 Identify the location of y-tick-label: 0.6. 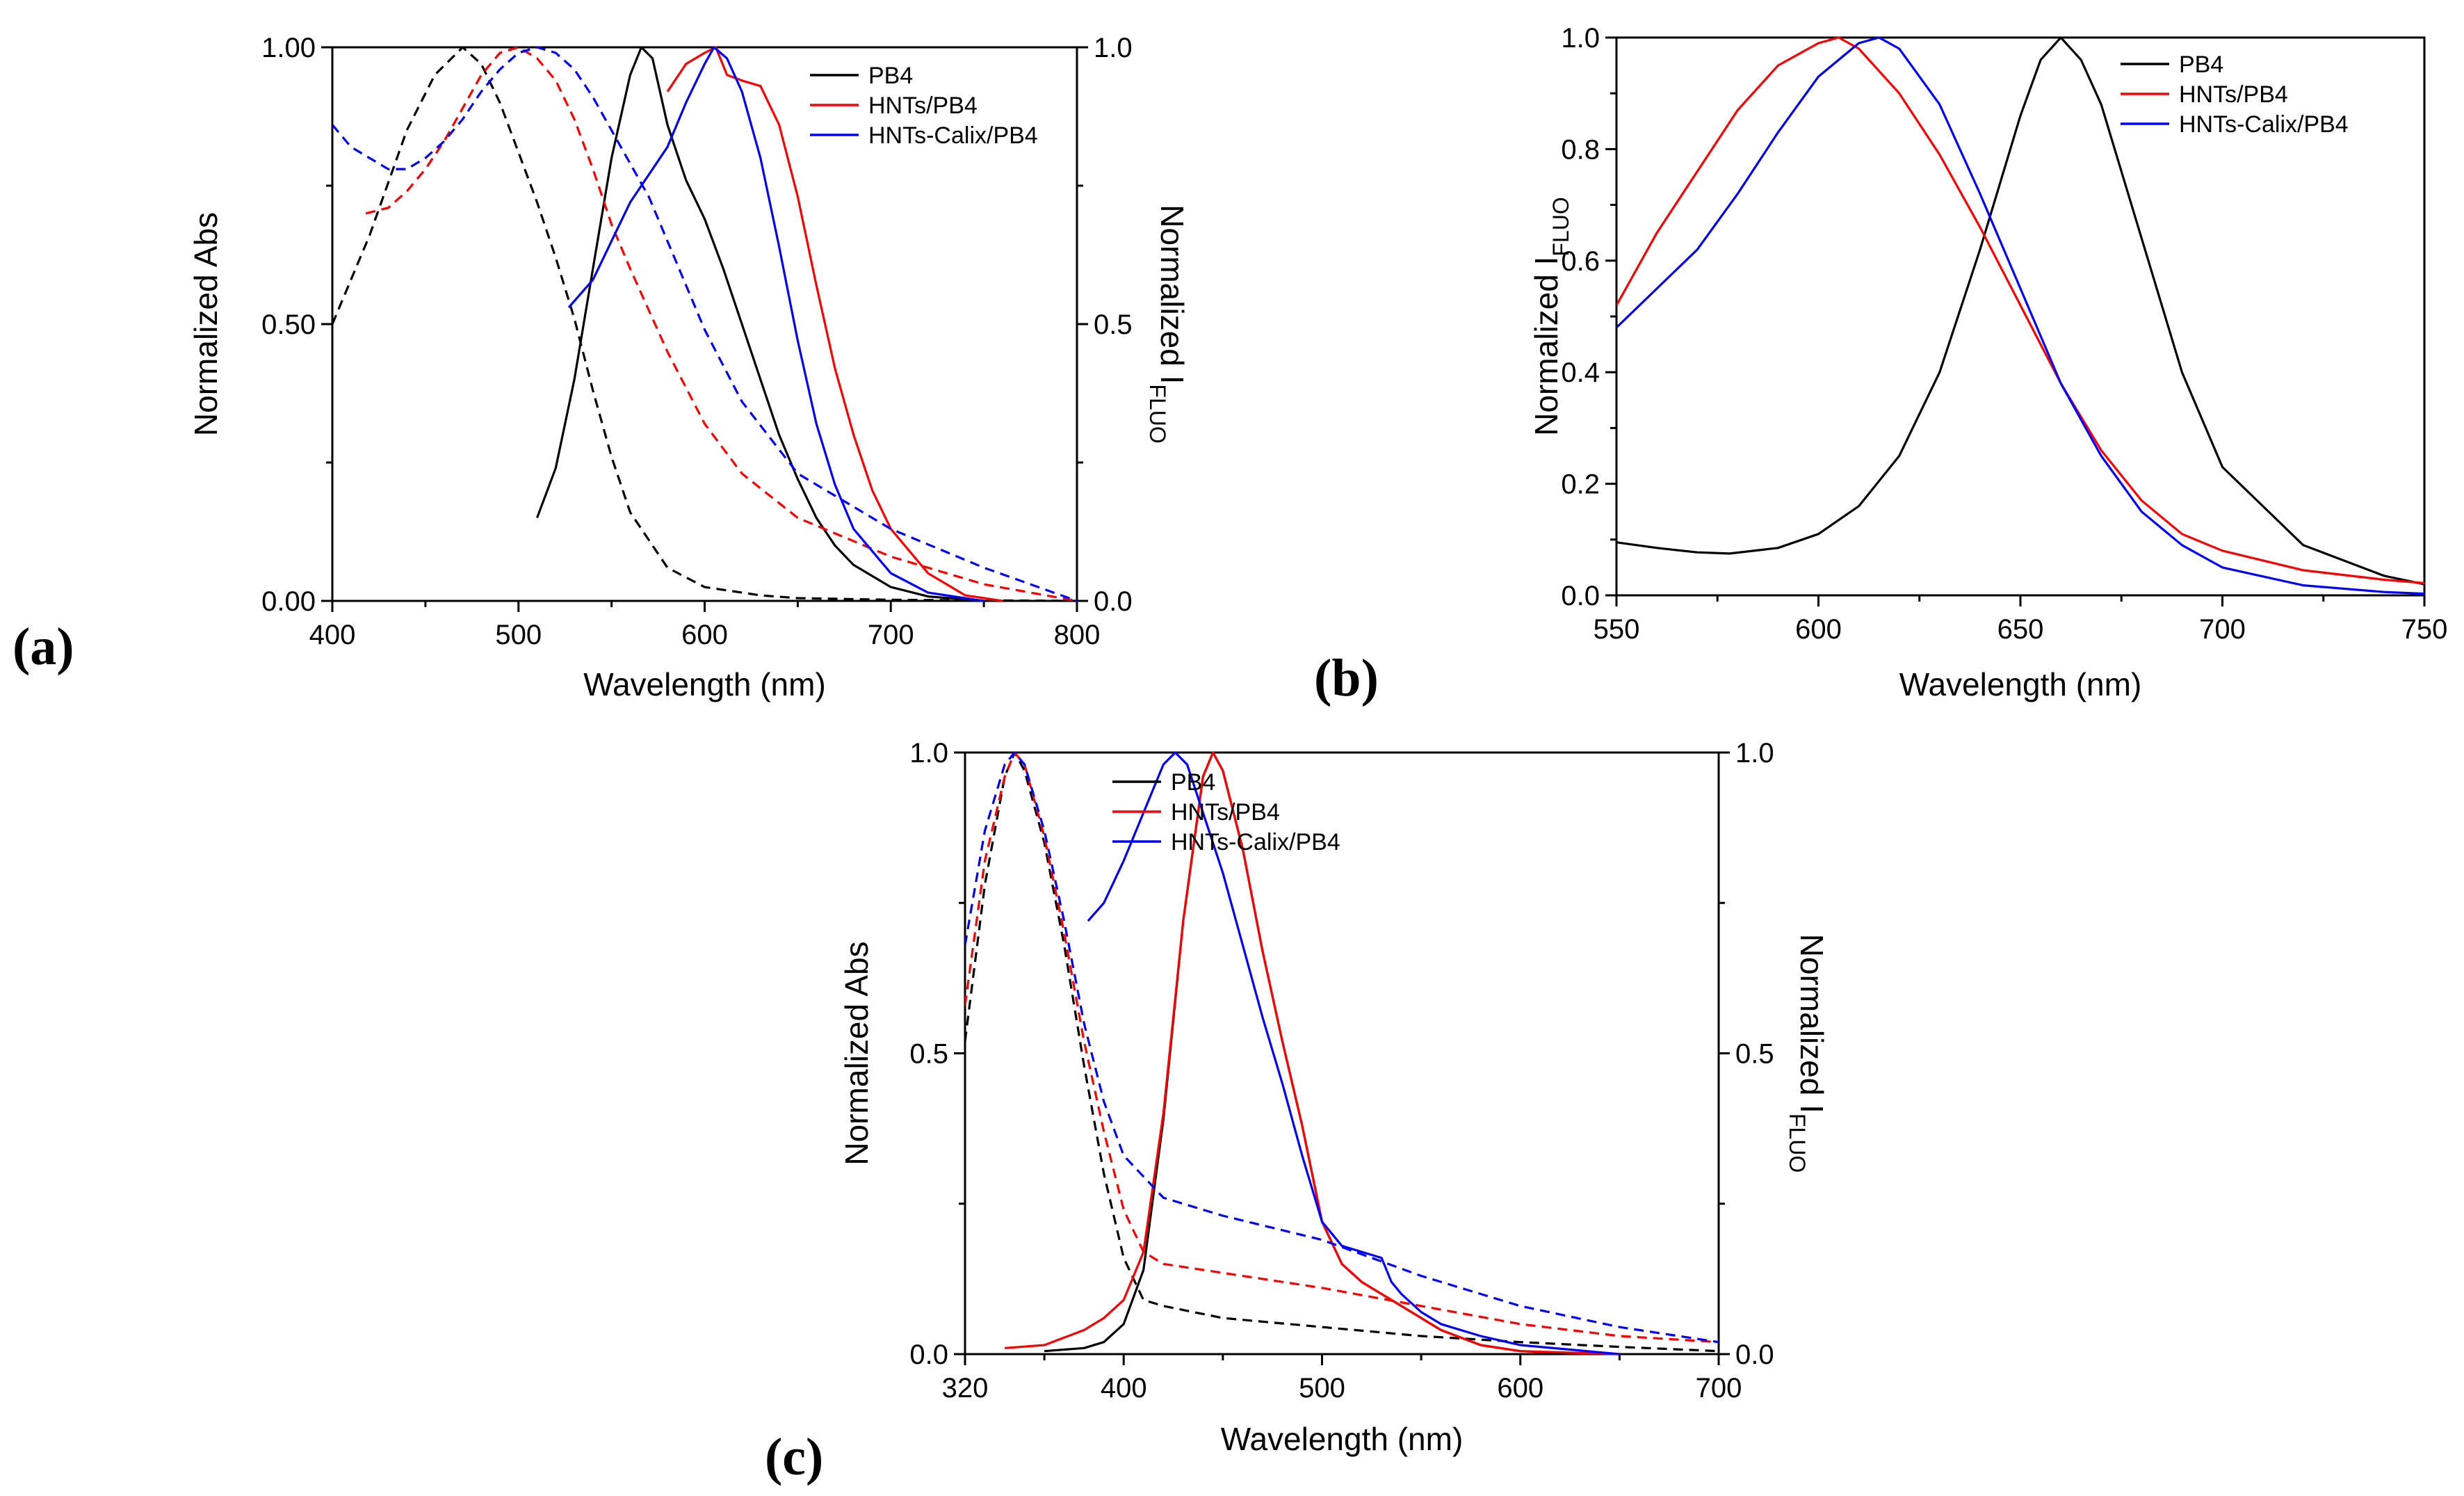
(1580, 261).